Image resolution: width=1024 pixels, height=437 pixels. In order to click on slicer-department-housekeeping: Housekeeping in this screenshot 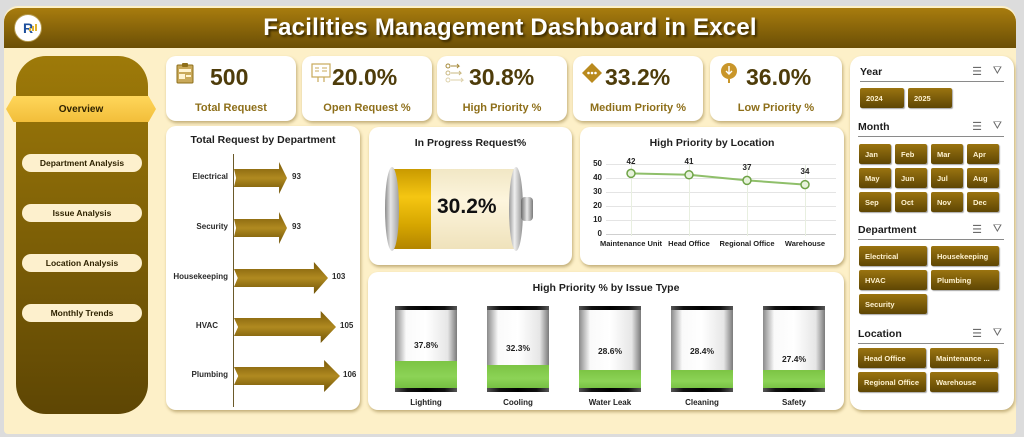, I will do `click(965, 256)`.